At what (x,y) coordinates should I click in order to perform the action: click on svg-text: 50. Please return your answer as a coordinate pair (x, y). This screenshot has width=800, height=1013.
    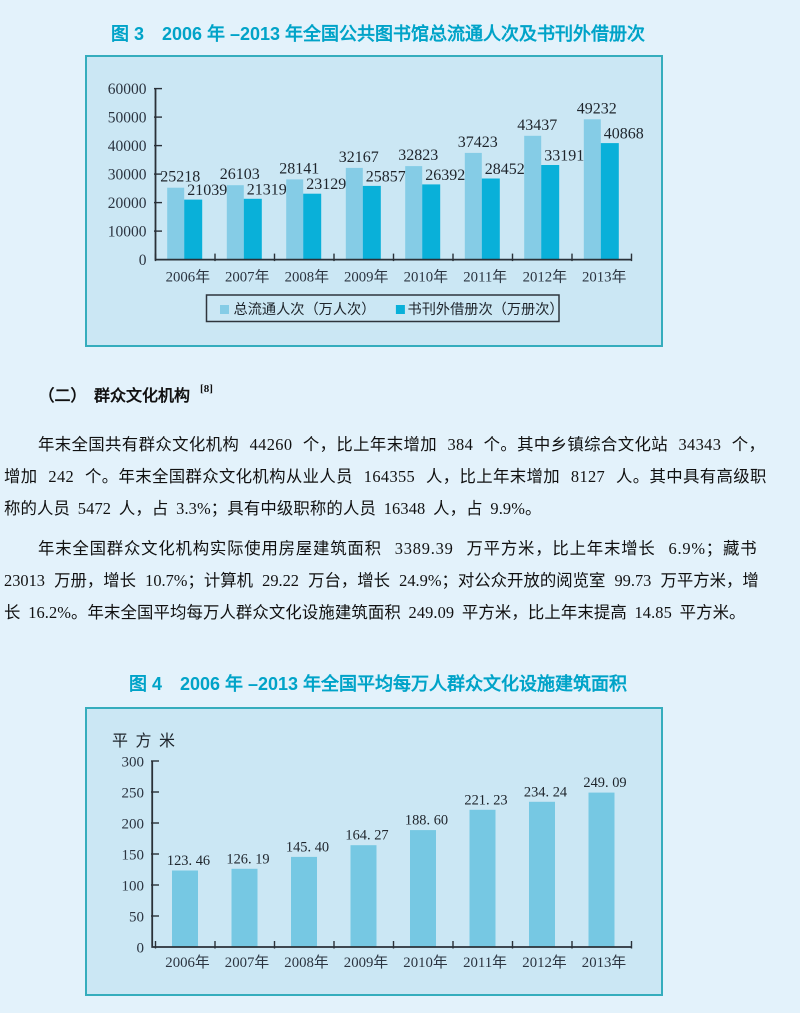
    Looking at the image, I should click on (136, 918).